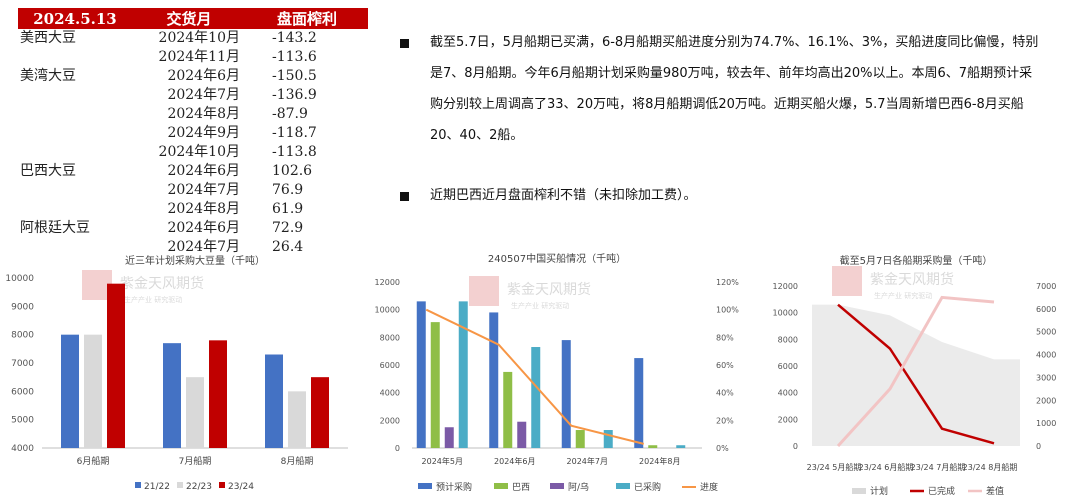  Describe the element at coordinates (75, 18) in the screenshot. I see `table-header-0: 2024.5.13` at that location.